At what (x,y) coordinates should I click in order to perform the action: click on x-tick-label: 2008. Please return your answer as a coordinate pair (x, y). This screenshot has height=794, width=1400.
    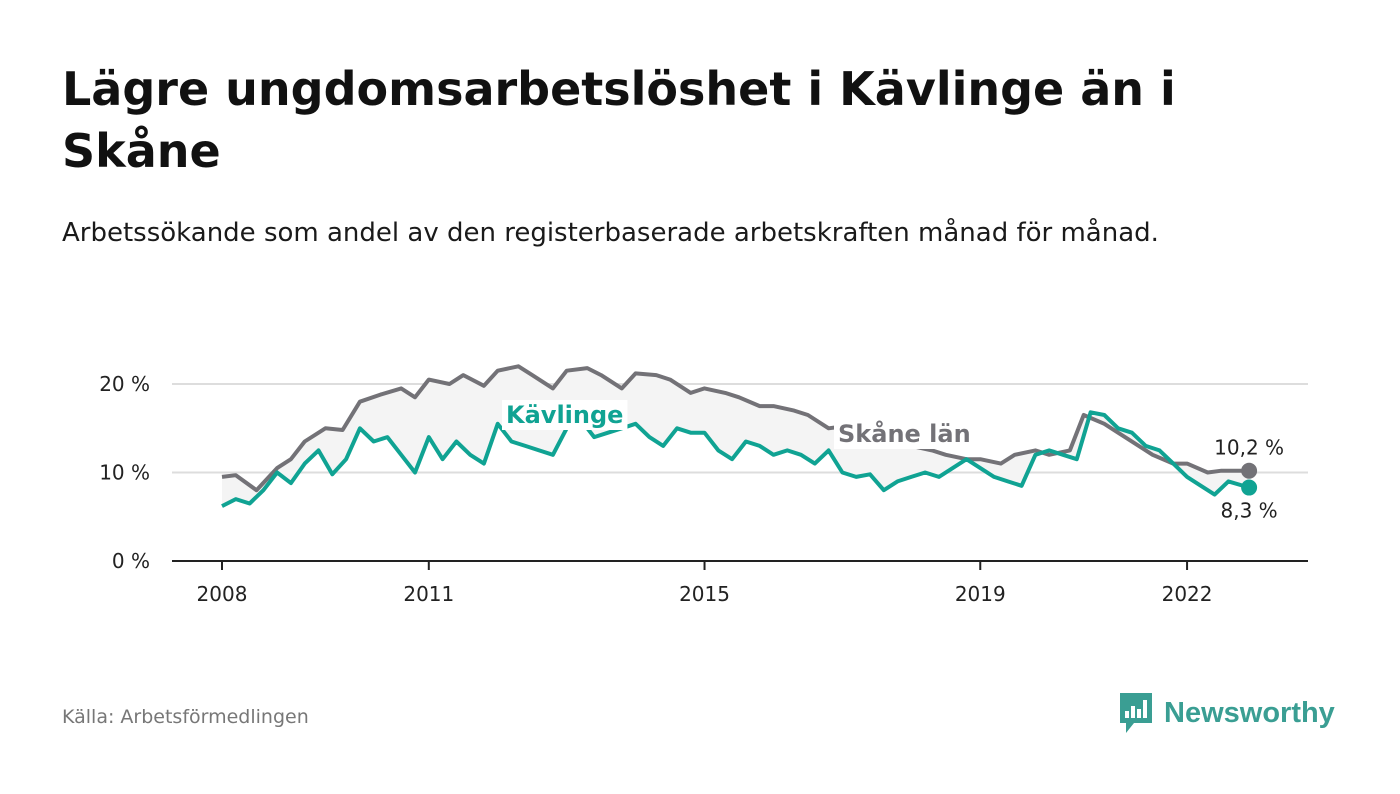
    Looking at the image, I should click on (222, 594).